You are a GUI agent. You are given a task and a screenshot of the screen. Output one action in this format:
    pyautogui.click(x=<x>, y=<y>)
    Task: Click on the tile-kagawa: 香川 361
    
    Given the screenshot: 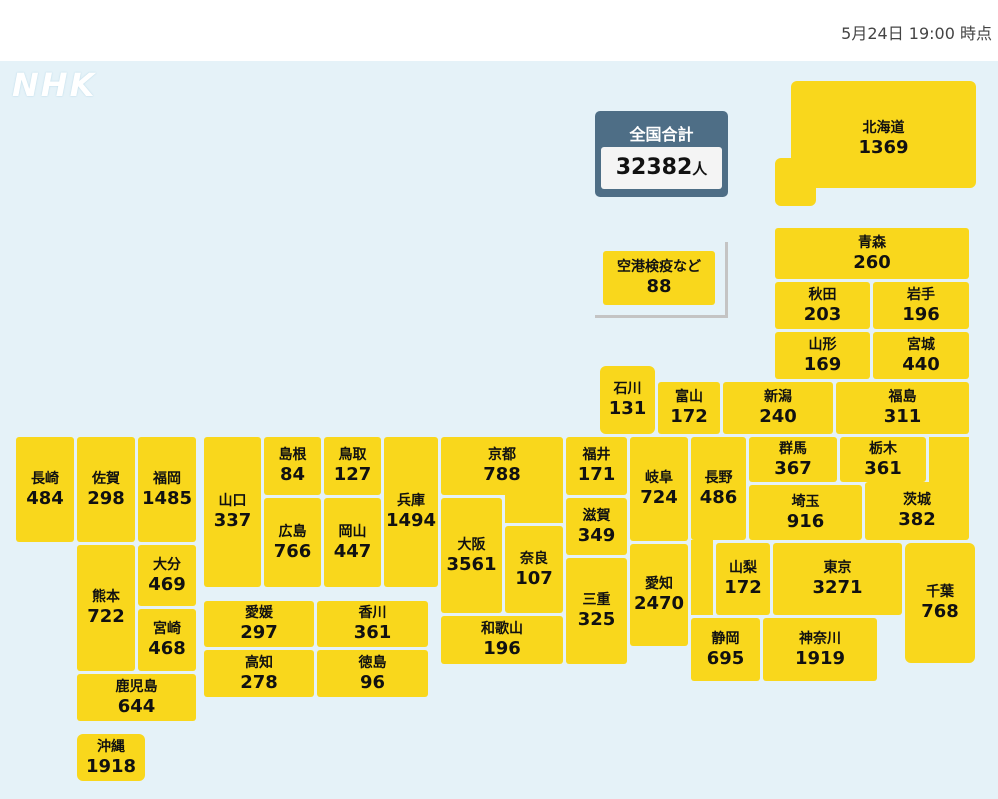 What is the action you would take?
    pyautogui.click(x=372, y=624)
    